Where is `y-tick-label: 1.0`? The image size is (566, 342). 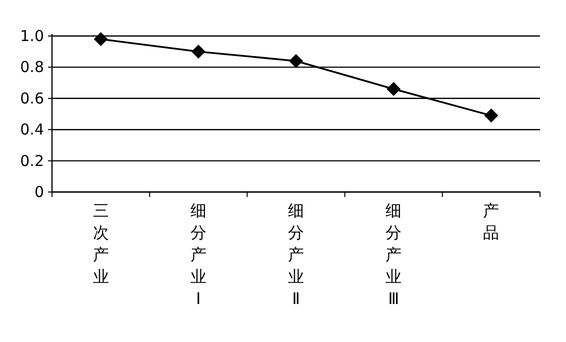
y-tick-label: 1.0 is located at coordinates (32, 36).